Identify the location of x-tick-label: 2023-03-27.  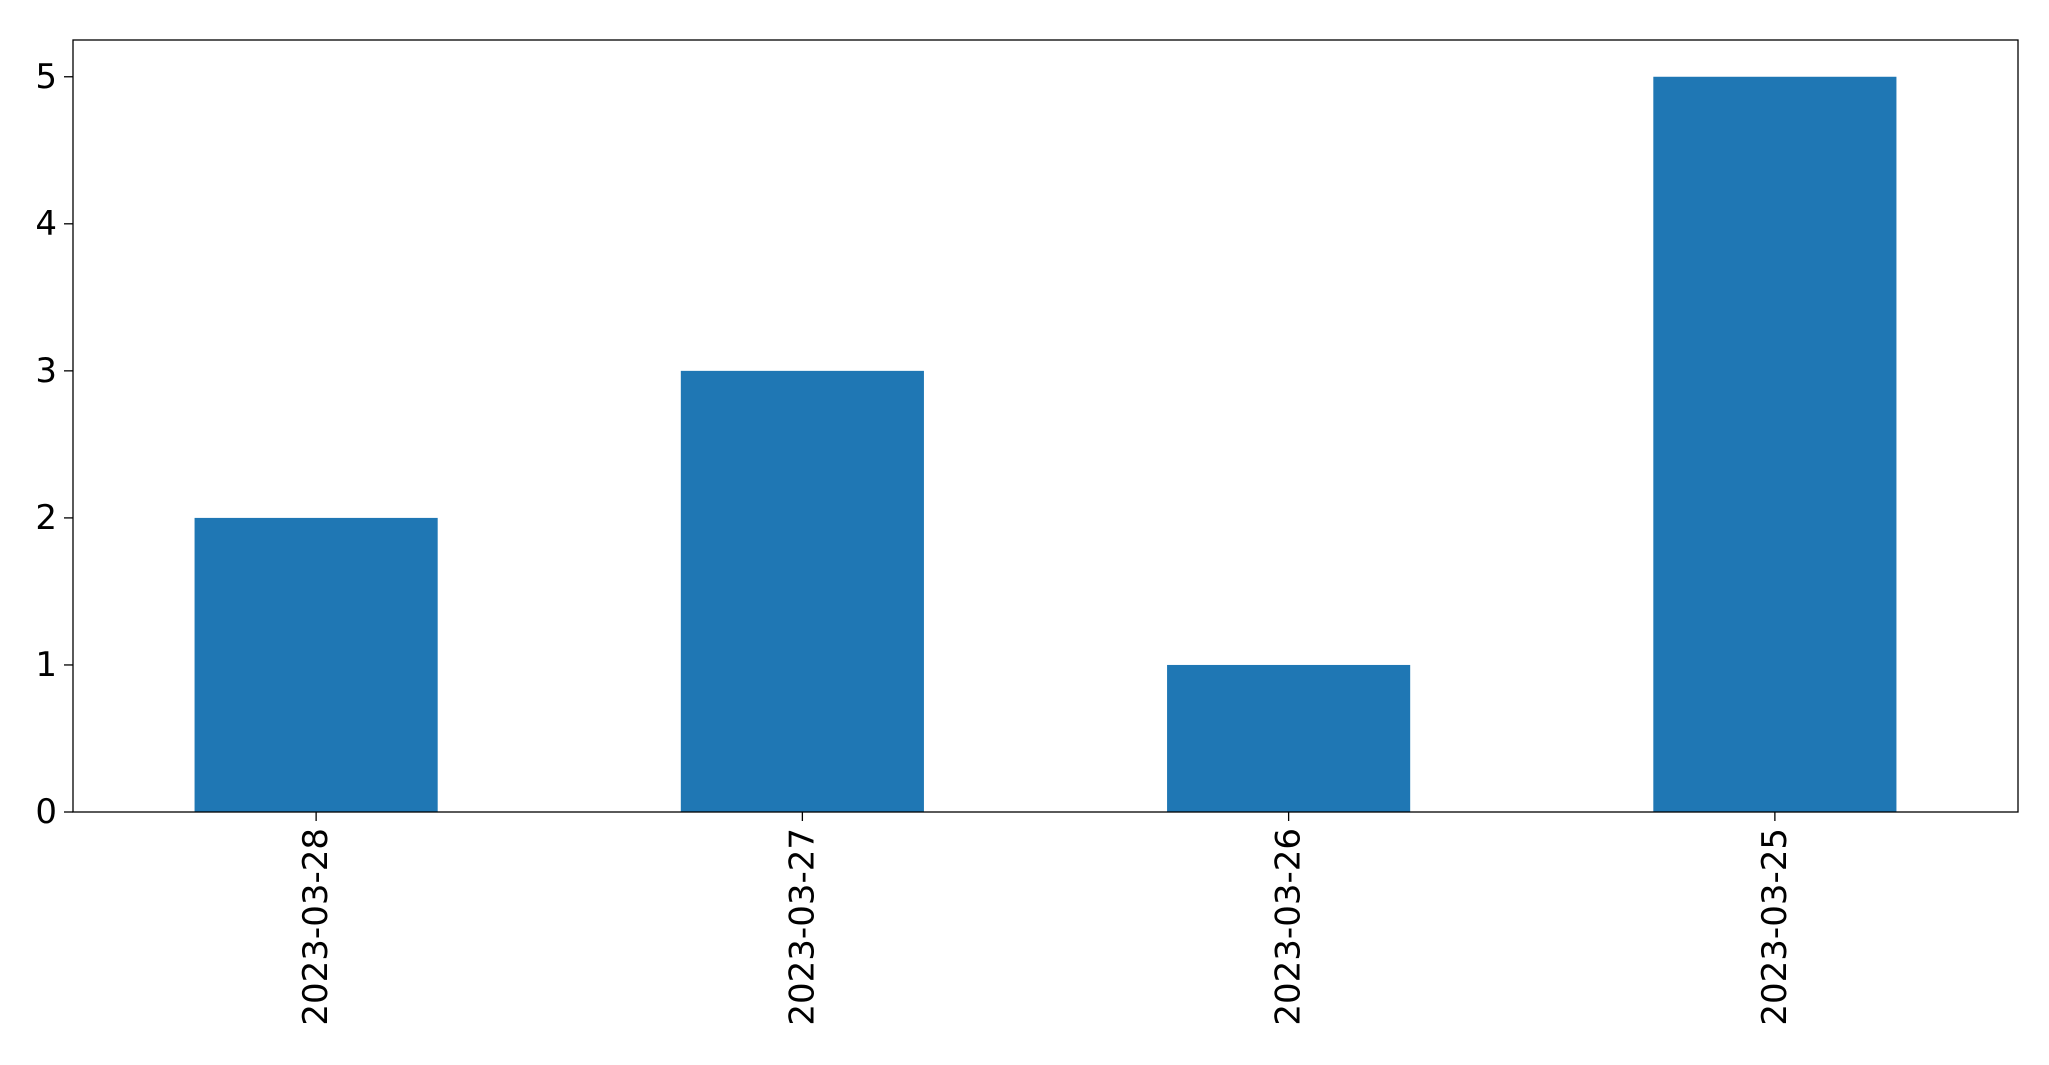
(802, 927).